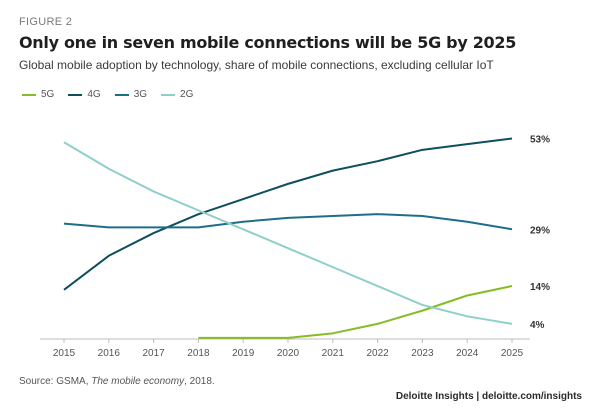 Image resolution: width=600 pixels, height=416 pixels. Describe the element at coordinates (64, 353) in the screenshot. I see `x-tick-label: 2015` at that location.